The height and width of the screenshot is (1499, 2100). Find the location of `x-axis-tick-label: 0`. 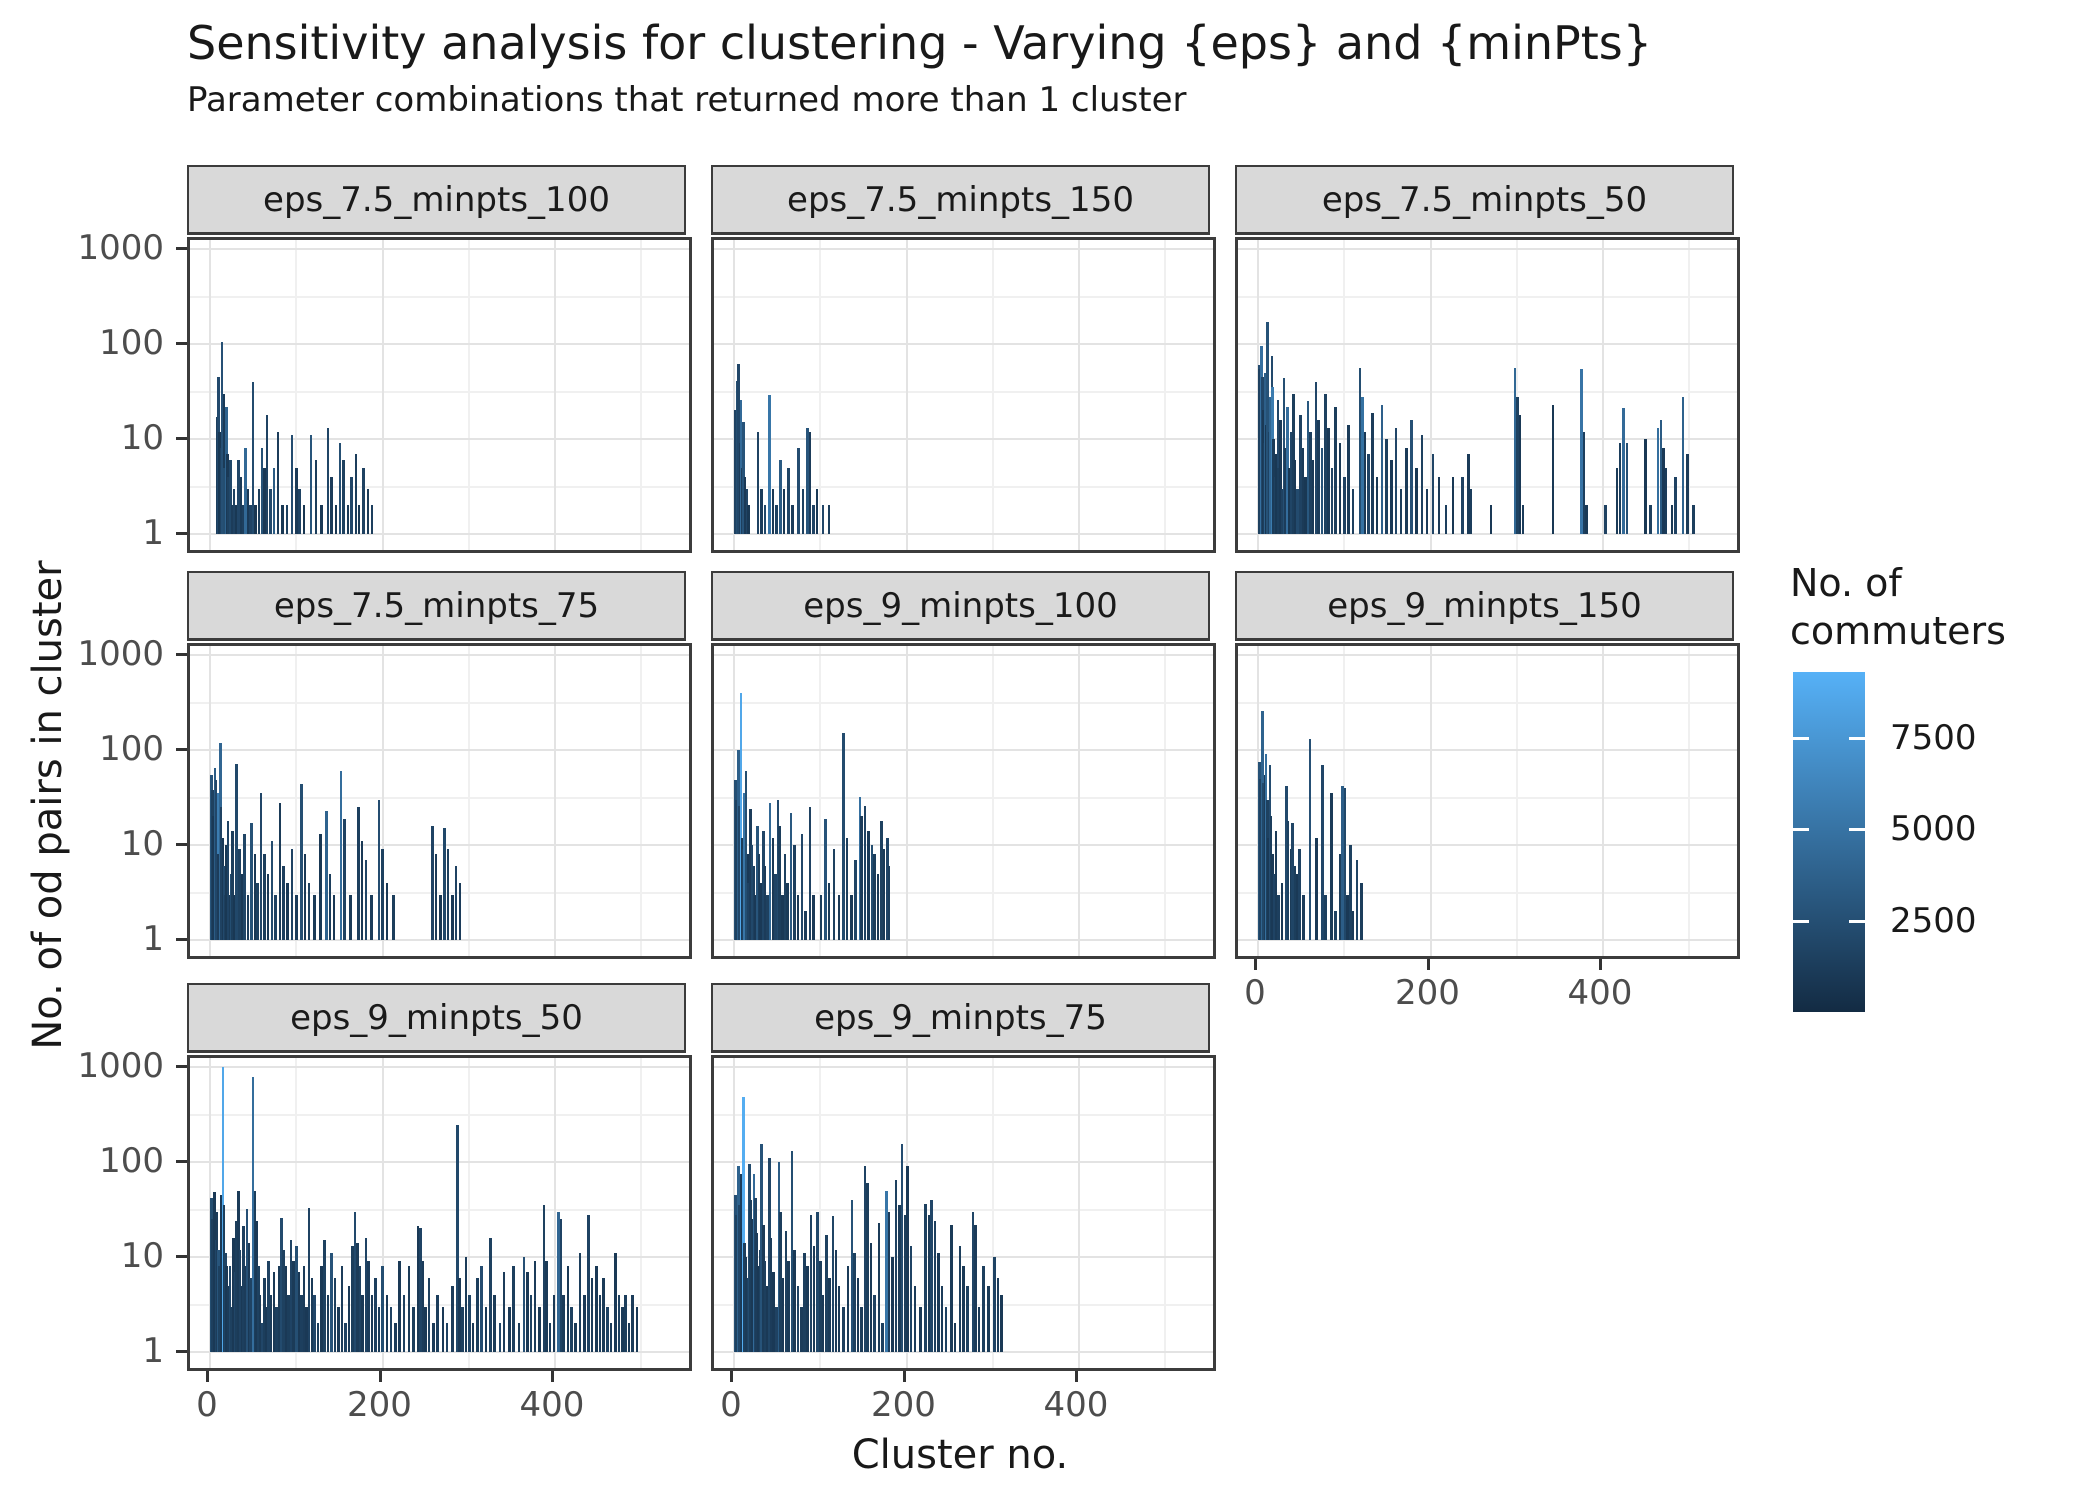

x-axis-tick-label: 0 is located at coordinates (731, 1405).